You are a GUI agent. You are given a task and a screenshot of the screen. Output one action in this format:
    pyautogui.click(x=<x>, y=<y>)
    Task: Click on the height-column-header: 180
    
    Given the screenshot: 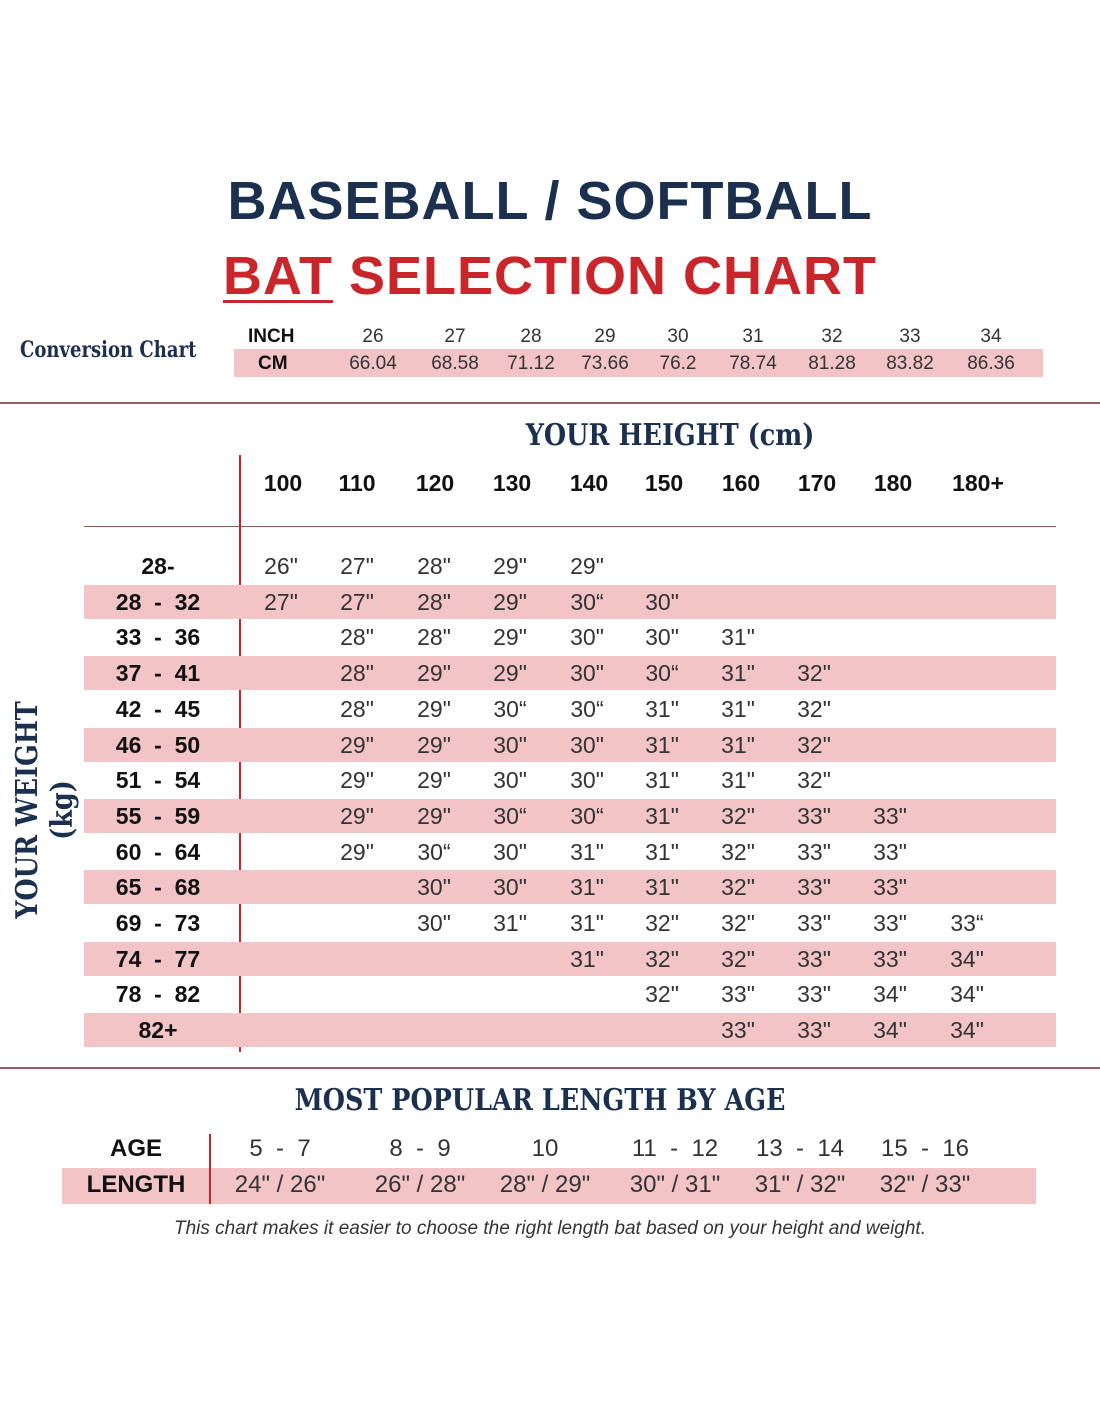 What is the action you would take?
    pyautogui.click(x=893, y=483)
    